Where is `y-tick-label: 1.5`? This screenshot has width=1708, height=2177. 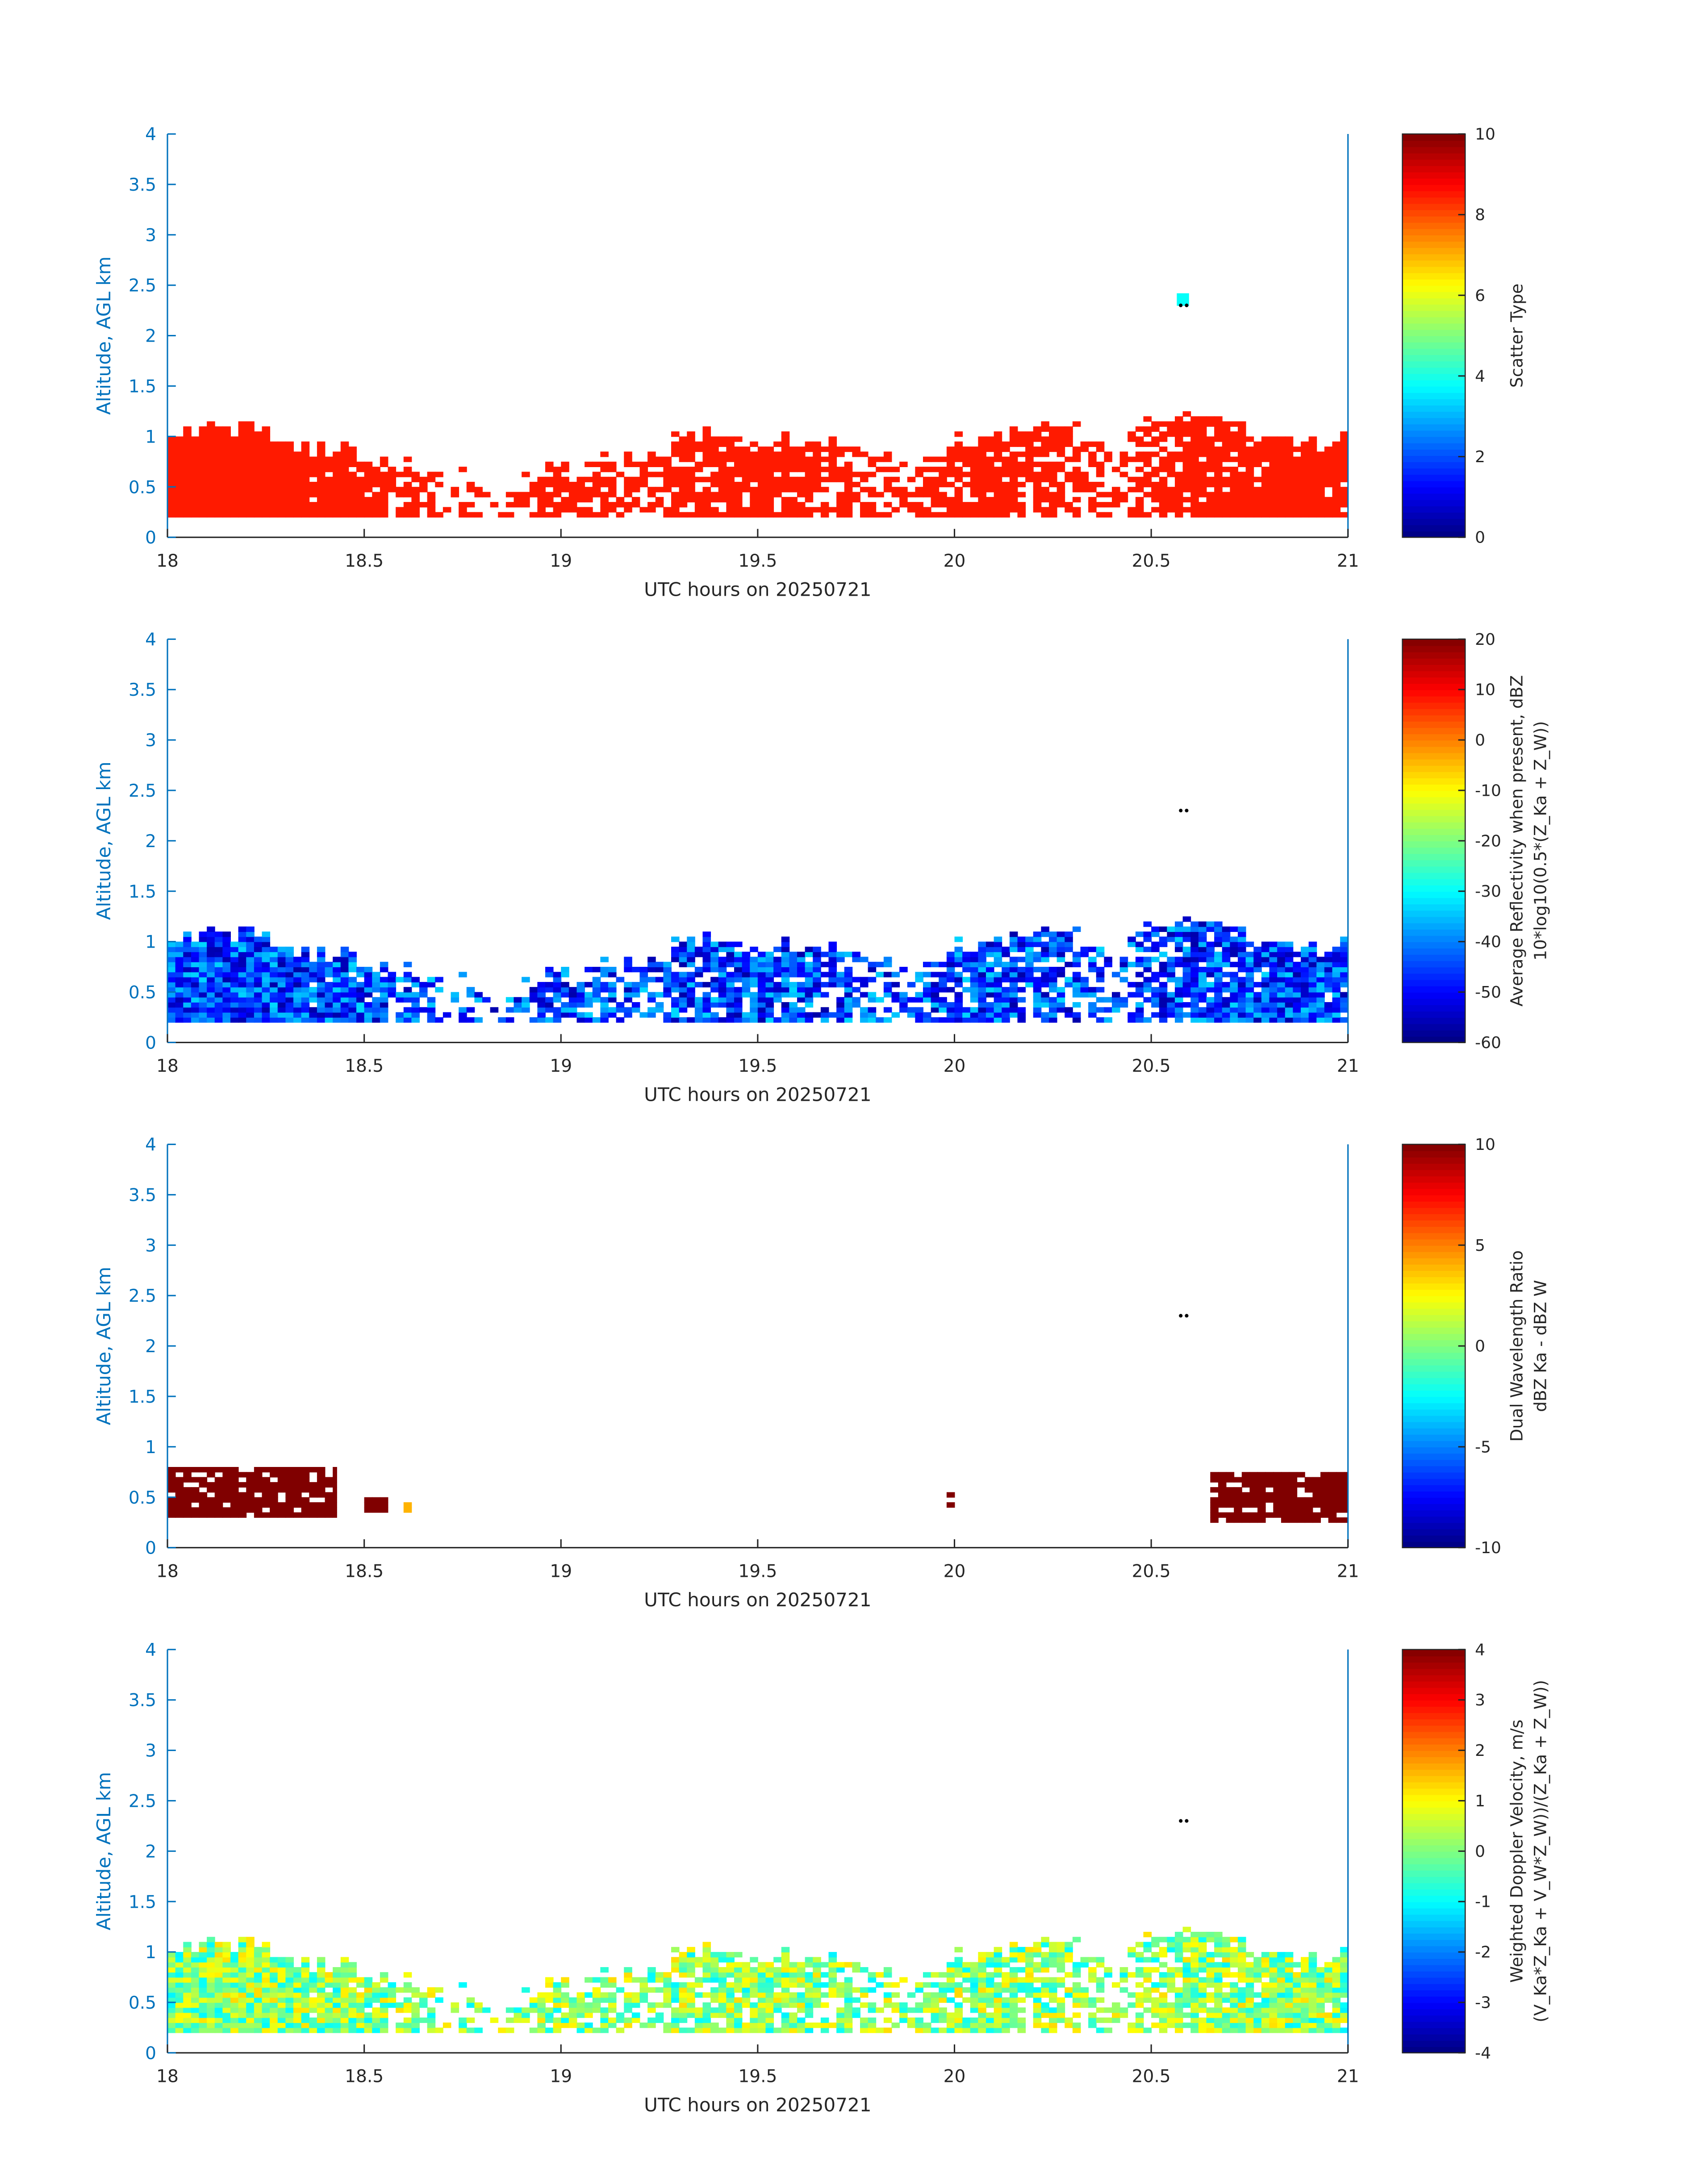
y-tick-label: 1.5 is located at coordinates (142, 1397).